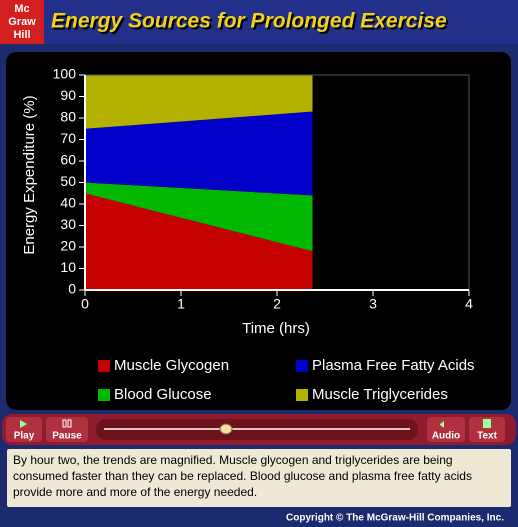 This screenshot has width=518, height=527. Describe the element at coordinates (68, 138) in the screenshot. I see `y-tick-label: 70` at that location.